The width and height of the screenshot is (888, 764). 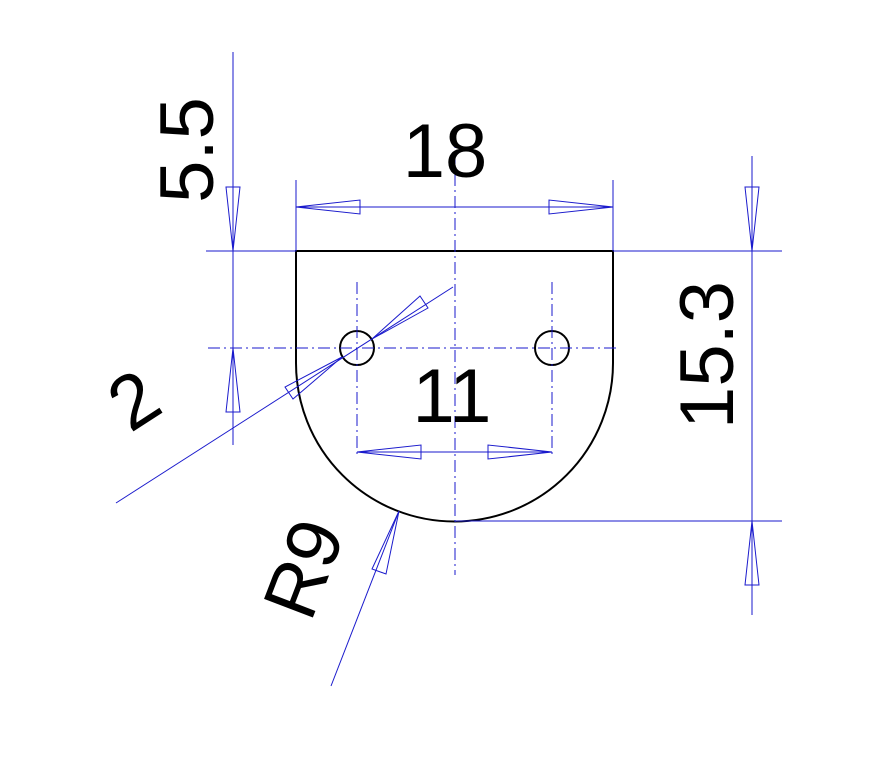 I want to click on arrowhead-spacing-left, so click(x=389, y=452).